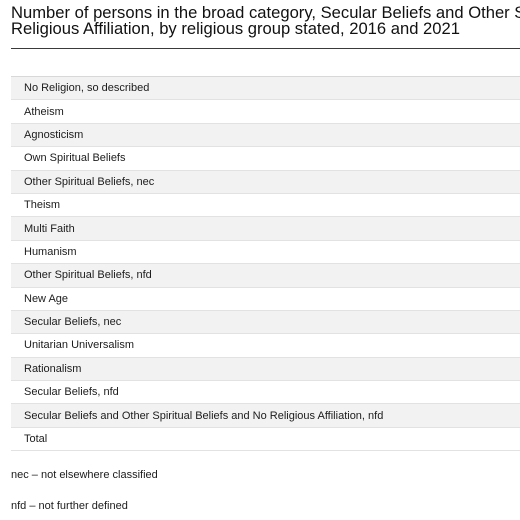  What do you see at coordinates (42, 205) in the screenshot?
I see `row-label: Theism` at bounding box center [42, 205].